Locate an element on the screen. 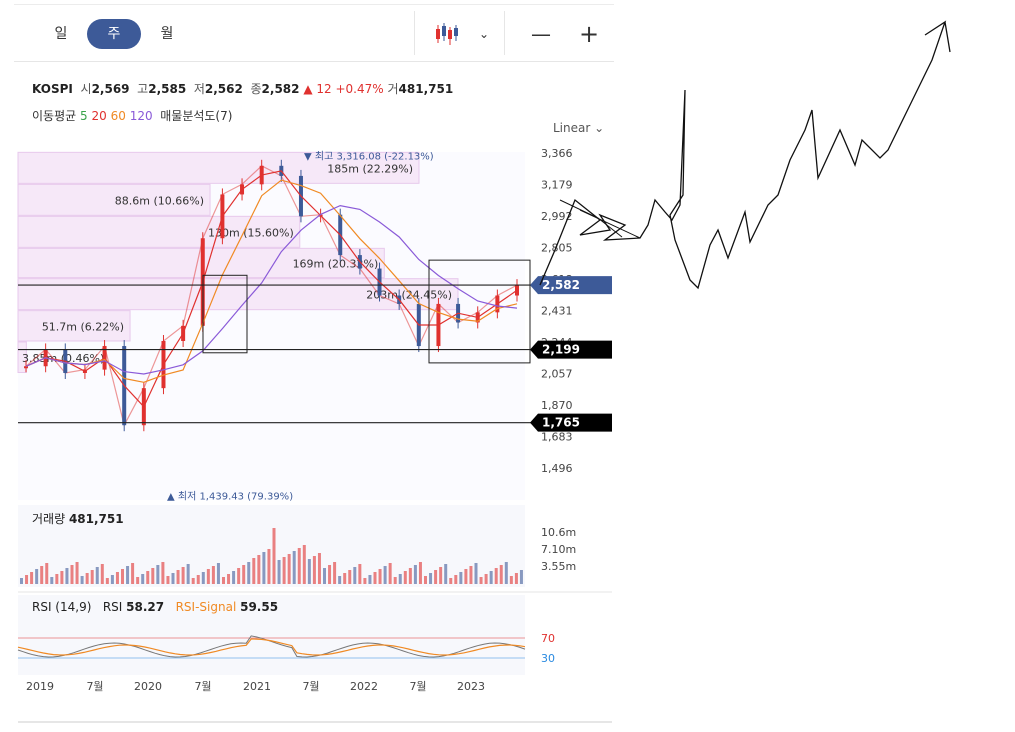 The height and width of the screenshot is (732, 1015). change-value: ▲ 12 is located at coordinates (317, 89).